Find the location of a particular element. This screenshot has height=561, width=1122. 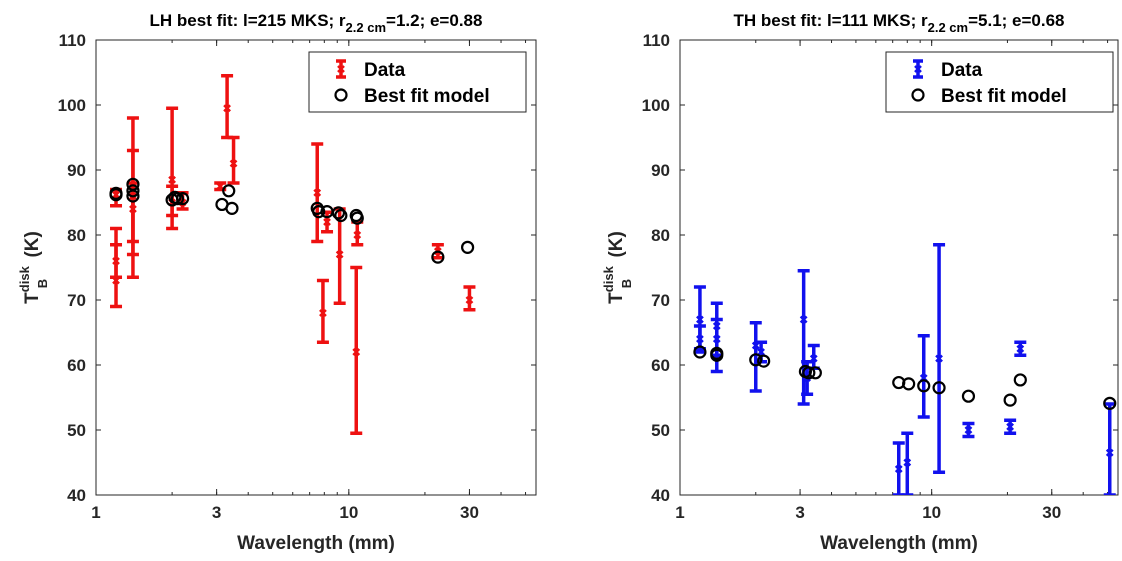

x-axis-label: Wavelength (mm) is located at coordinates (899, 543).